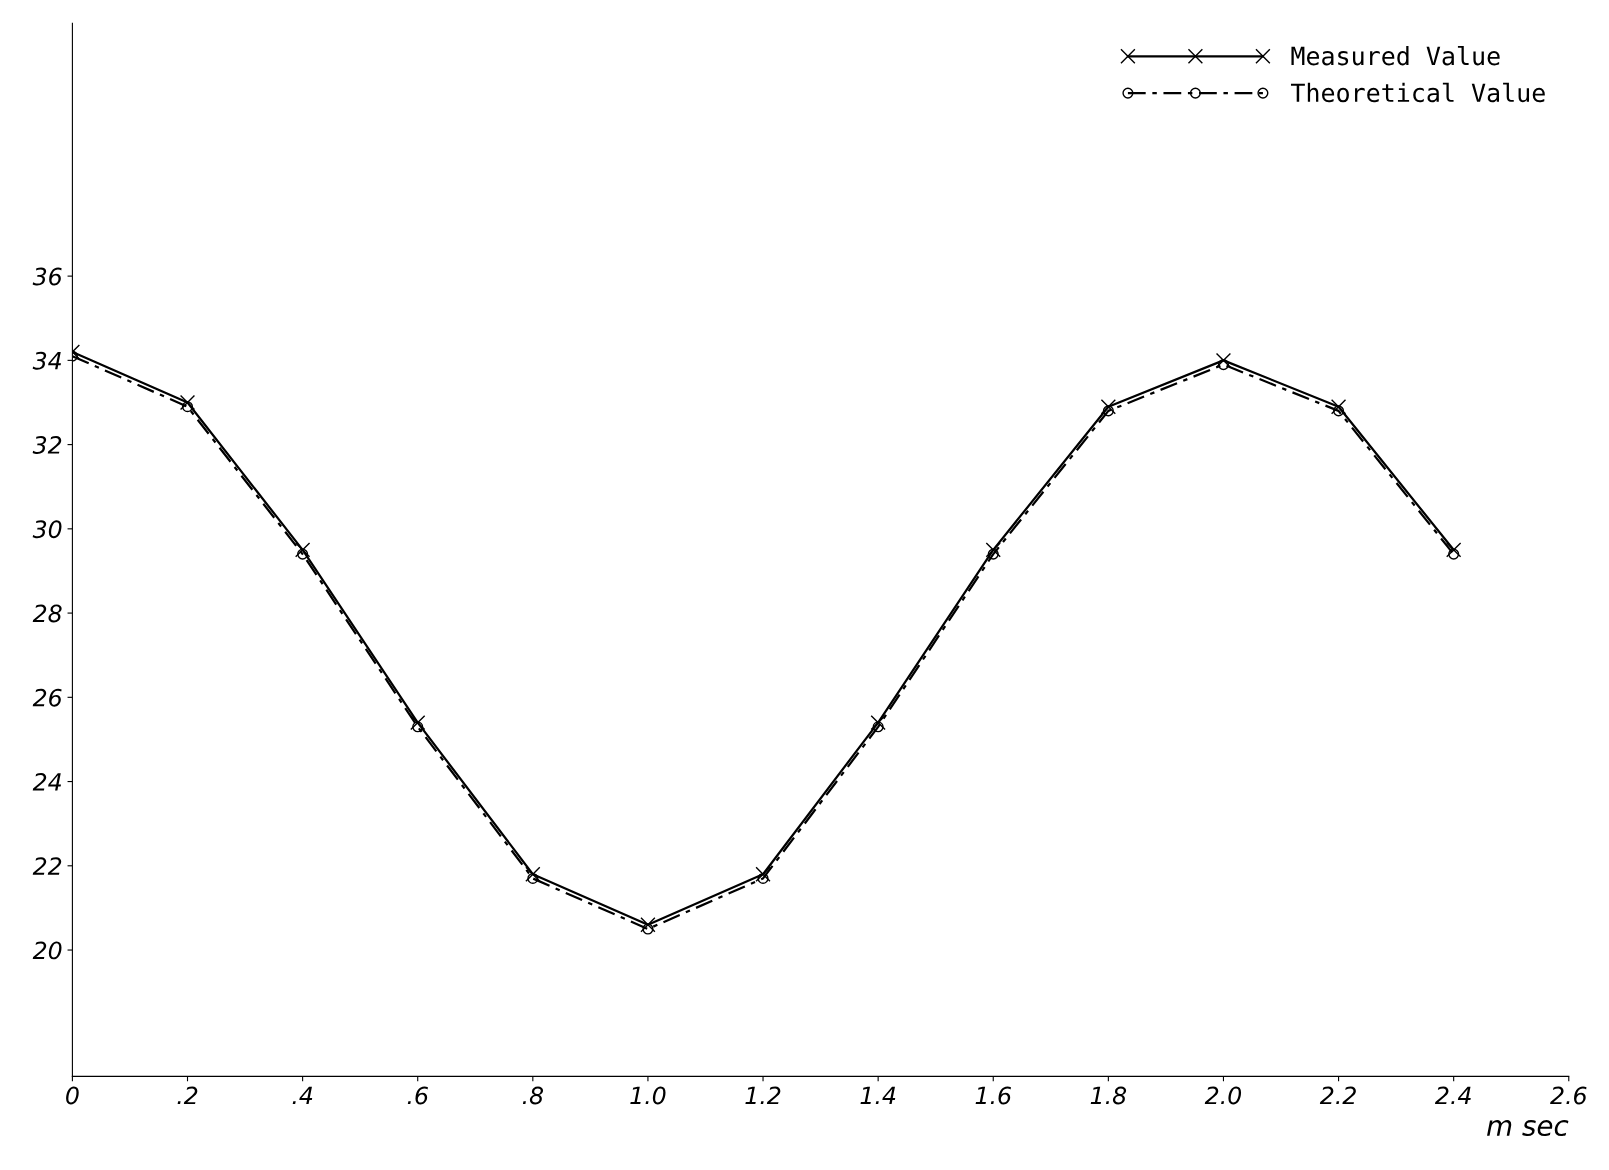  Describe the element at coordinates (1568, 1095) in the screenshot. I see `x-tick-label: 2.6` at that location.